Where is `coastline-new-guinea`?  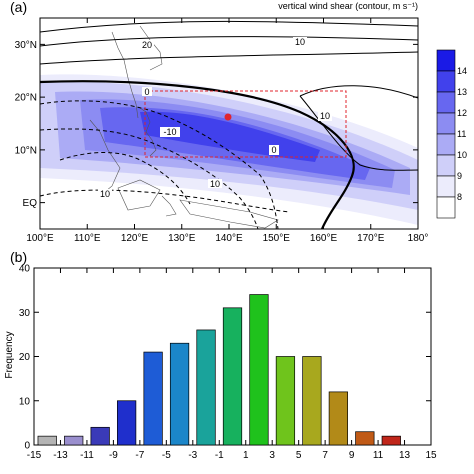 coastline-new-guinea is located at coordinates (229, 214).